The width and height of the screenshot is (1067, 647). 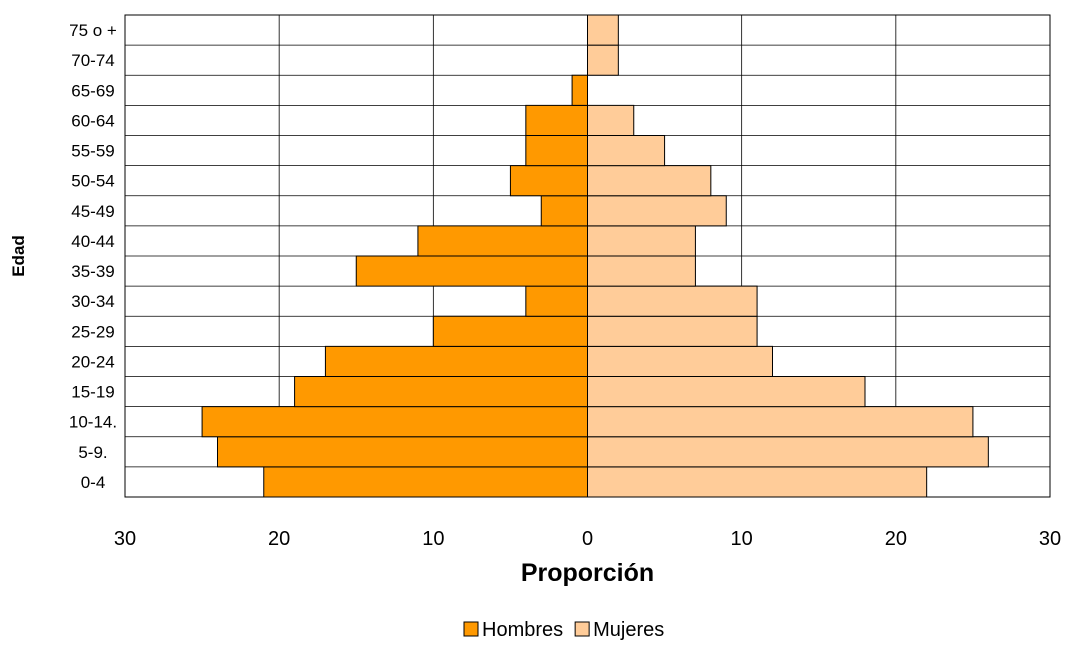 I want to click on y-tick-label: 0-4, so click(x=93, y=482).